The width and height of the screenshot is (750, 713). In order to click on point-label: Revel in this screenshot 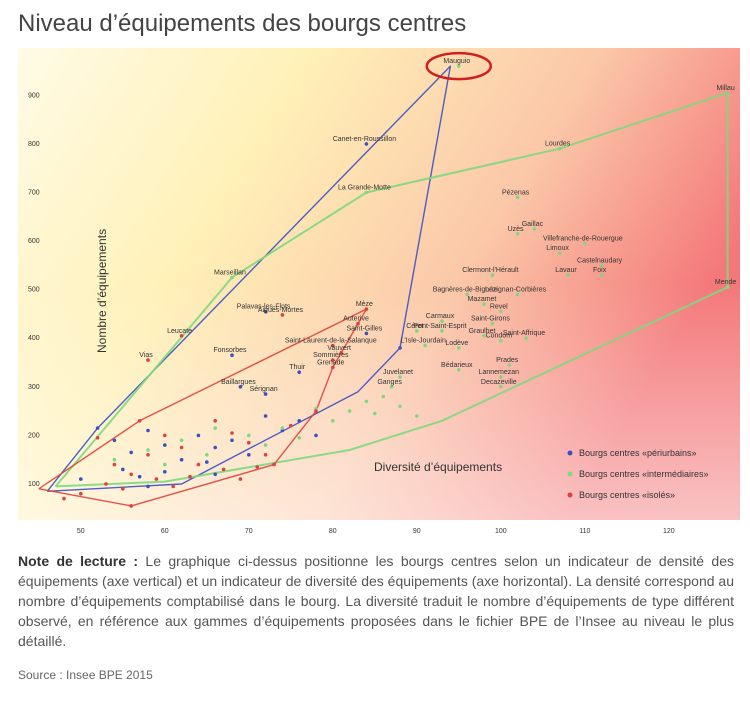, I will do `click(499, 307)`.